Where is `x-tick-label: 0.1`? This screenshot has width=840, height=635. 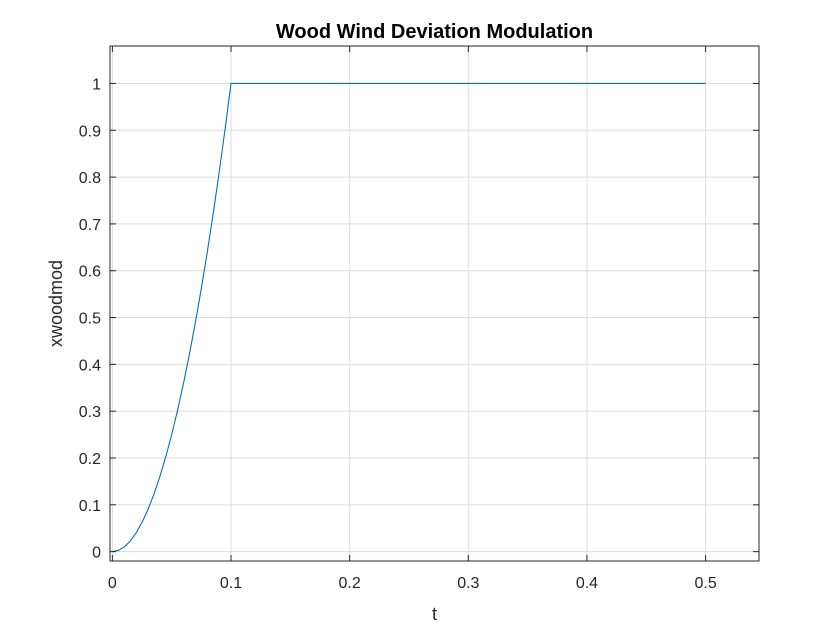 x-tick-label: 0.1 is located at coordinates (231, 583).